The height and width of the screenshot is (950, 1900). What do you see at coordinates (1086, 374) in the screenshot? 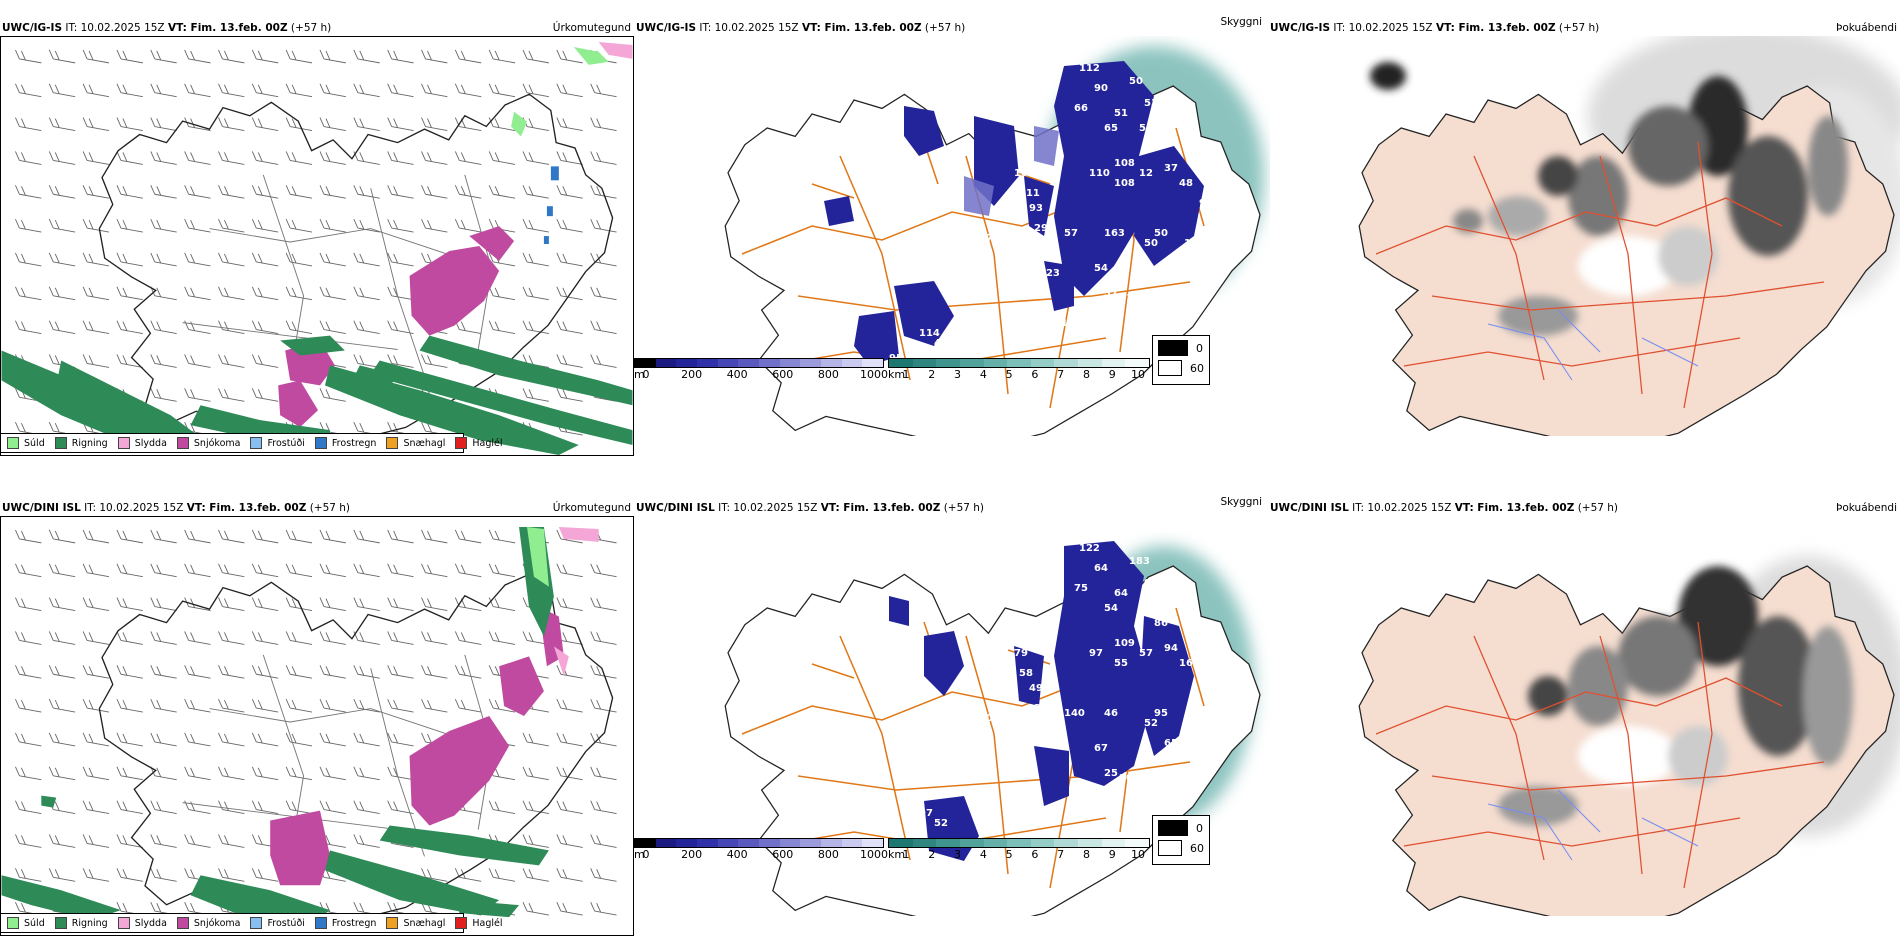
I see `colorbar-tick: 8` at bounding box center [1086, 374].